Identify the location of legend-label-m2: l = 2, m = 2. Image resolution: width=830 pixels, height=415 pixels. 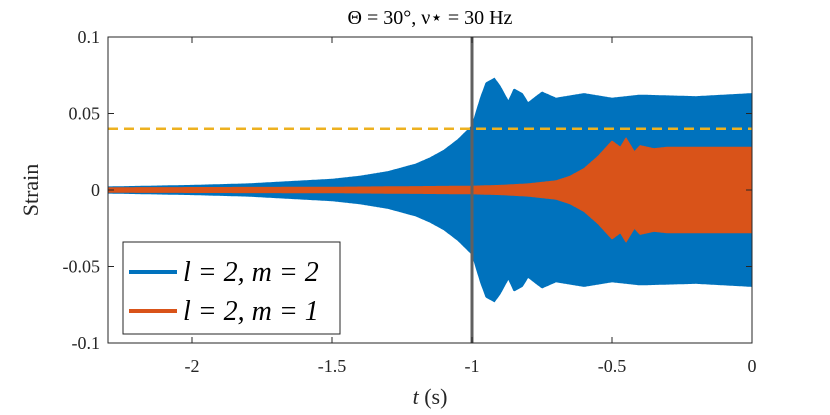
(251, 272).